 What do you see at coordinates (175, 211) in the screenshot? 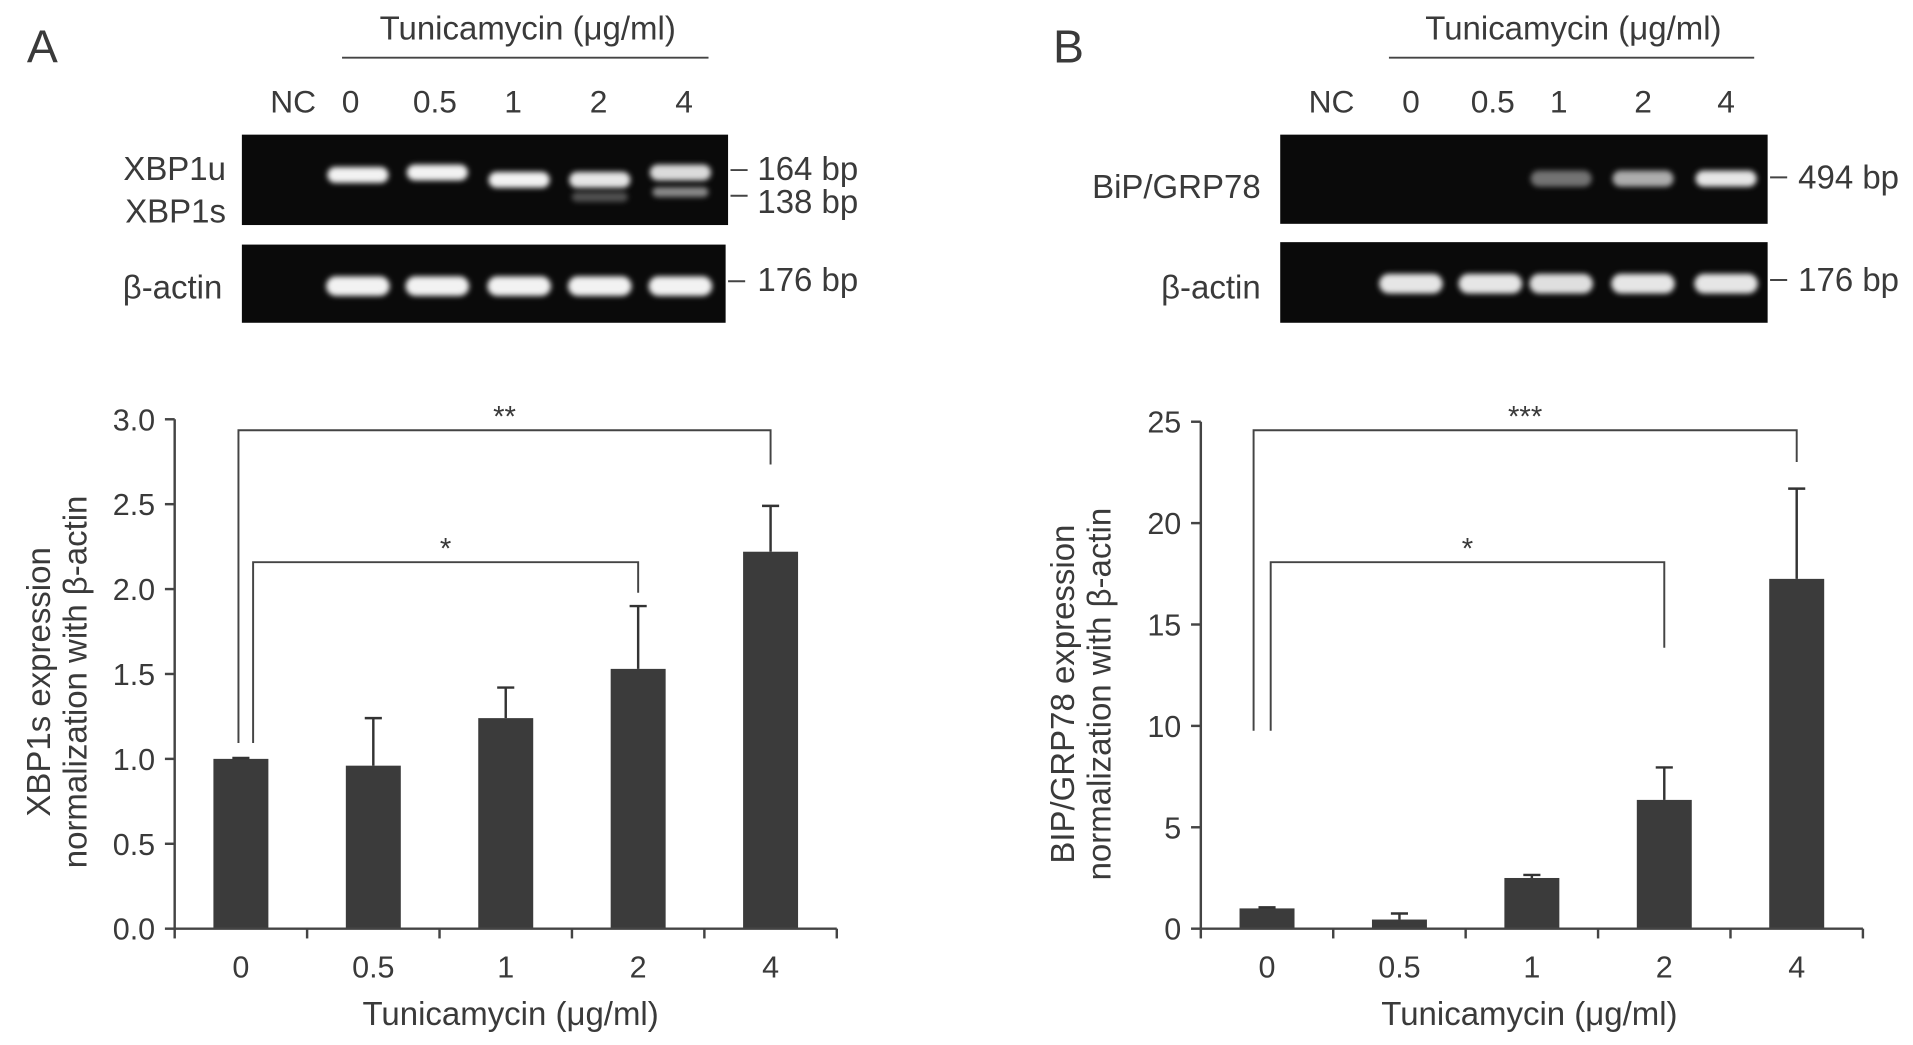
I see `gel-row-label: XBP1s` at bounding box center [175, 211].